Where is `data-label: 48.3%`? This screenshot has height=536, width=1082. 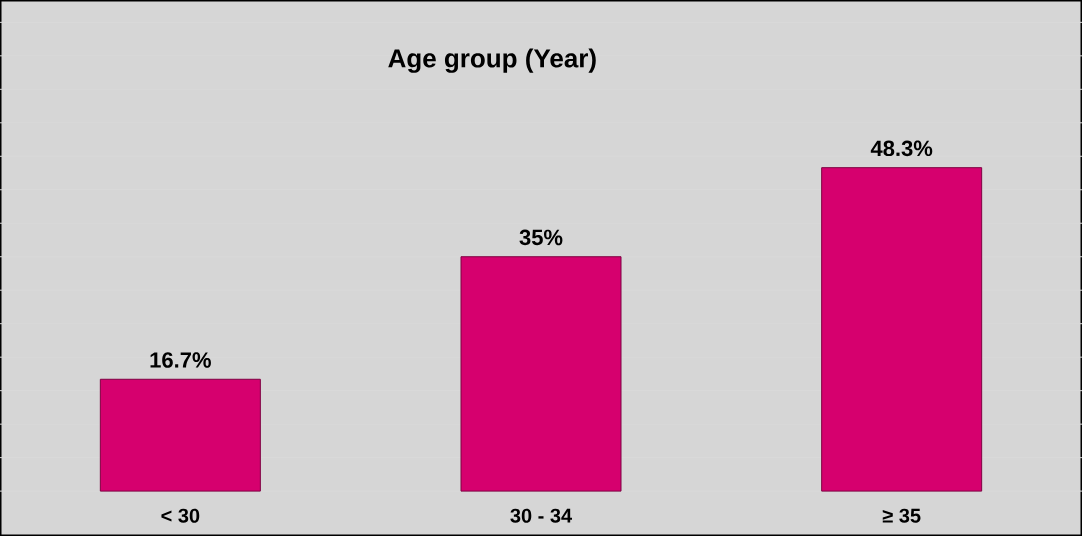
data-label: 48.3% is located at coordinates (901, 148).